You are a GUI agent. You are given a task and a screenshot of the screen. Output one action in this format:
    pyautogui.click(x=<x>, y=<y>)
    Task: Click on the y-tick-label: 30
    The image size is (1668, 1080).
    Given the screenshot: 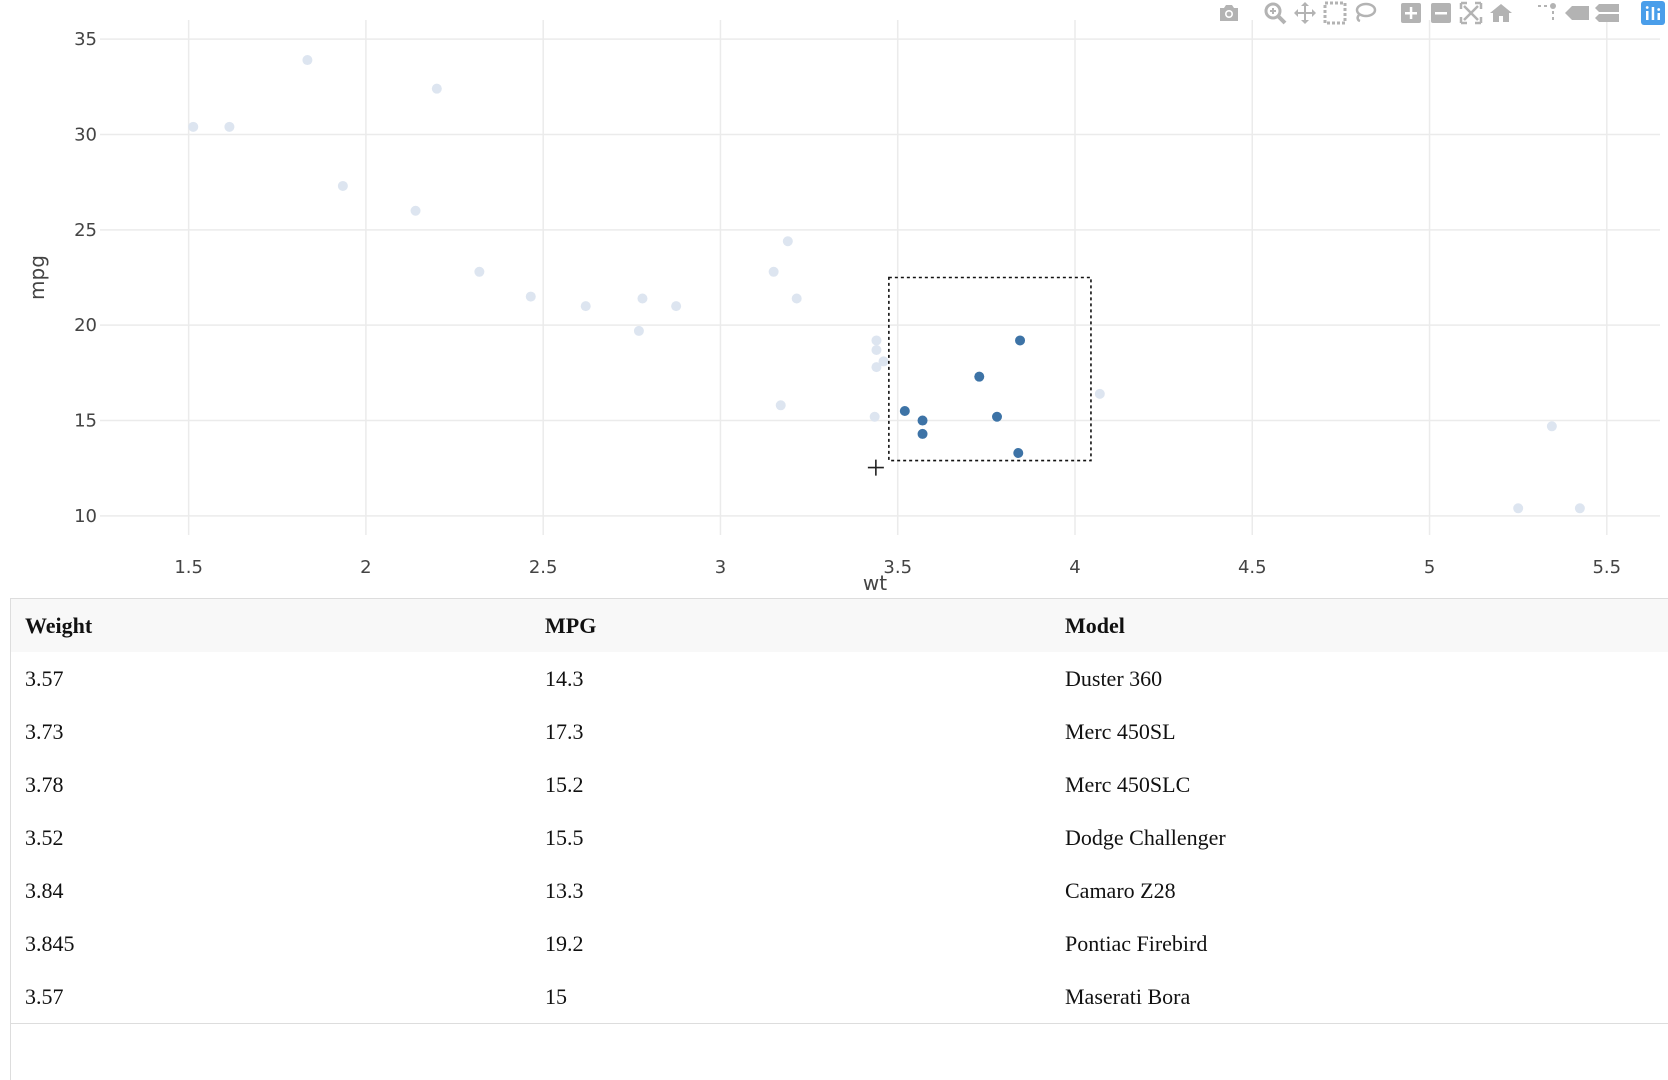 What is the action you would take?
    pyautogui.click(x=85, y=134)
    